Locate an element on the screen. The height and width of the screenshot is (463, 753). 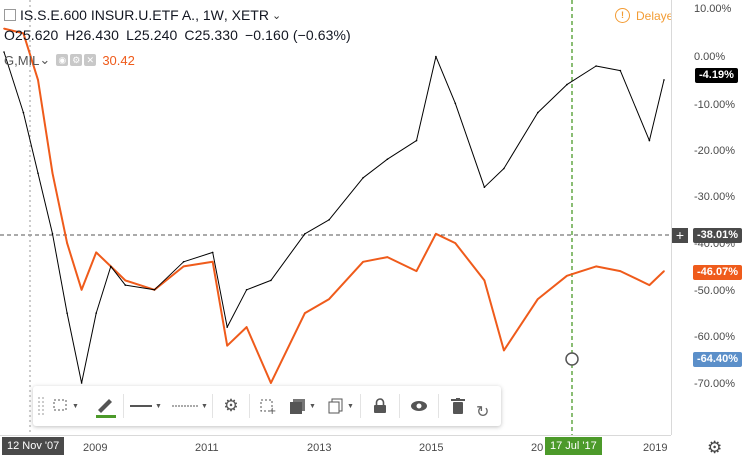
gear-icon: ⚙ is located at coordinates (715, 447).